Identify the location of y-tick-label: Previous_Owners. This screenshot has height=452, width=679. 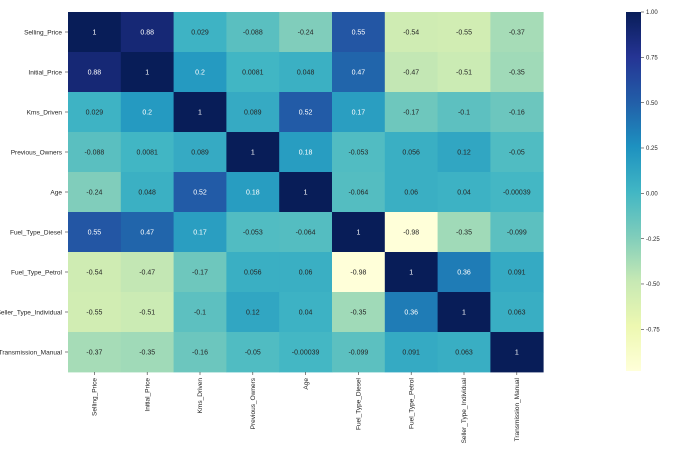
(37, 153).